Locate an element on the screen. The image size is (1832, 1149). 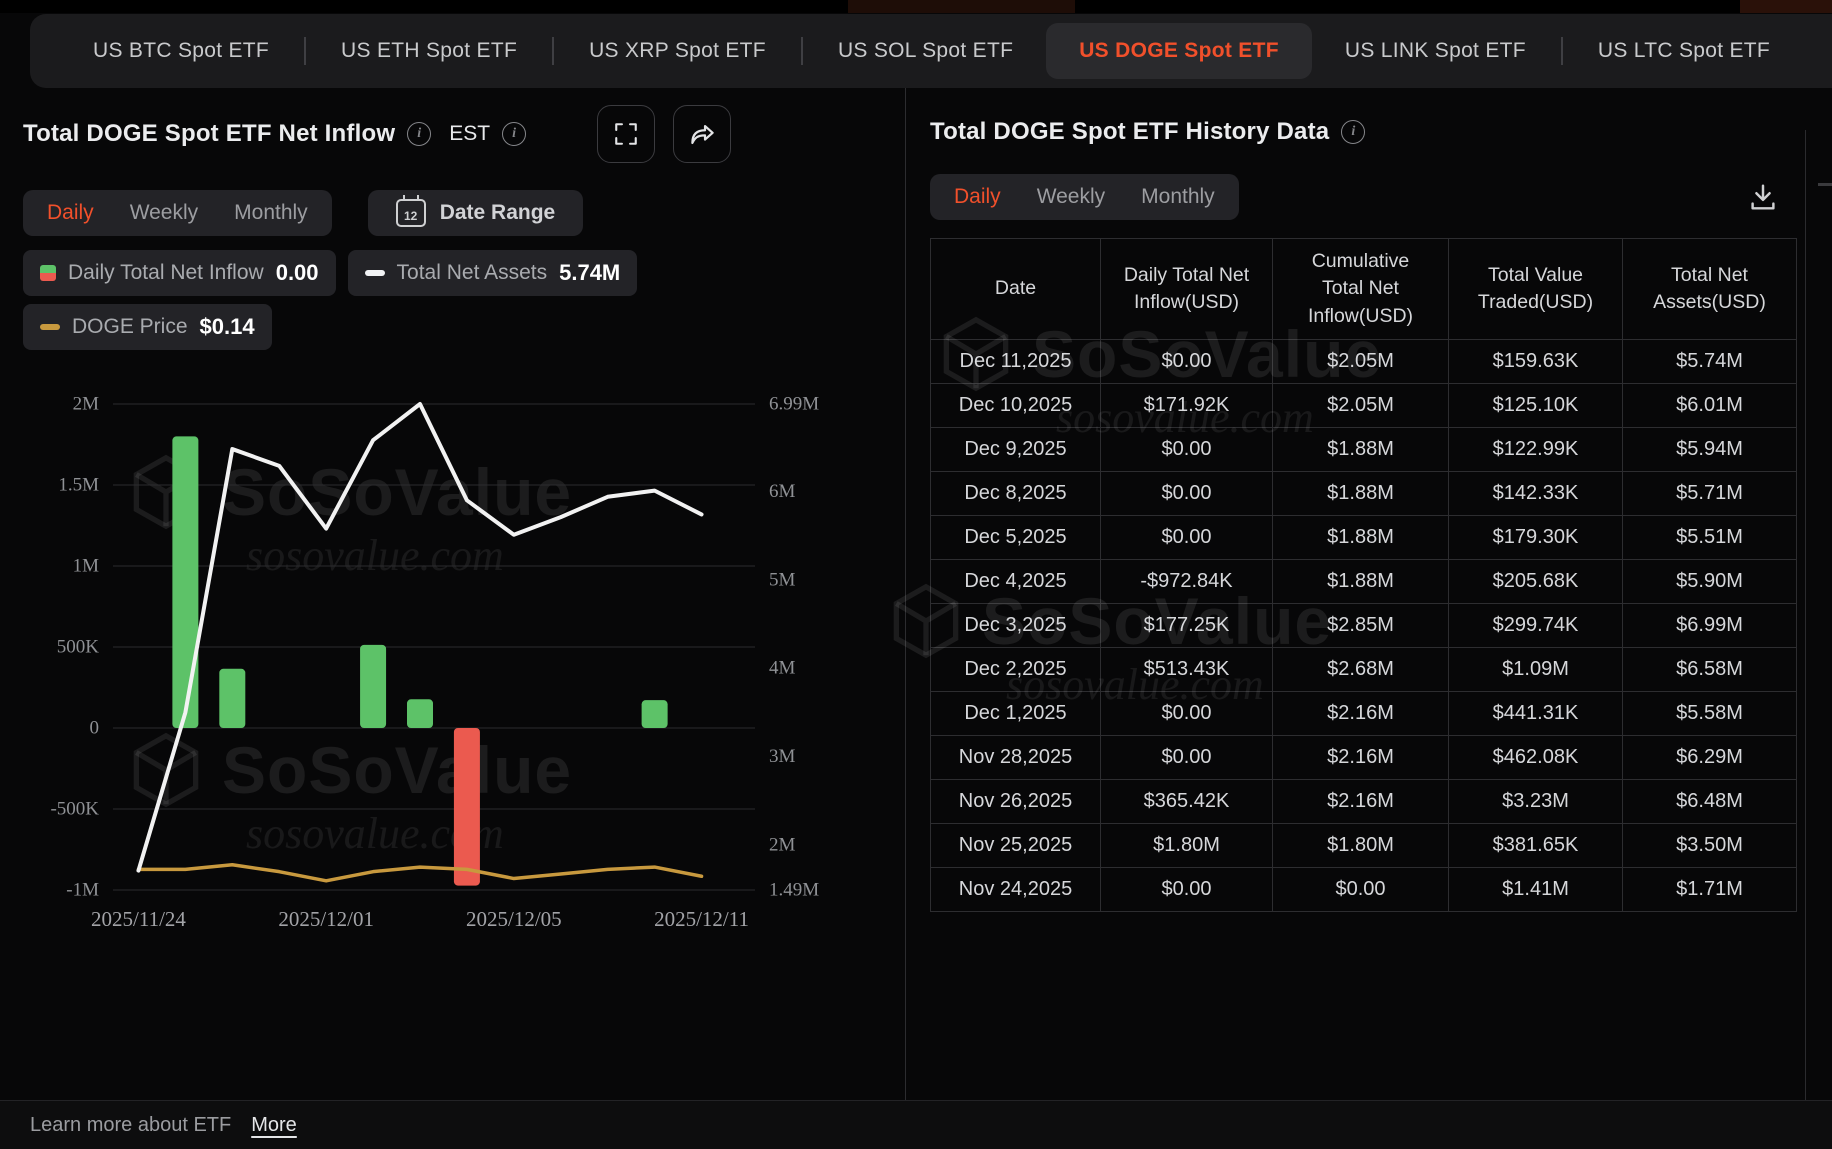
download-button is located at coordinates (1763, 198).